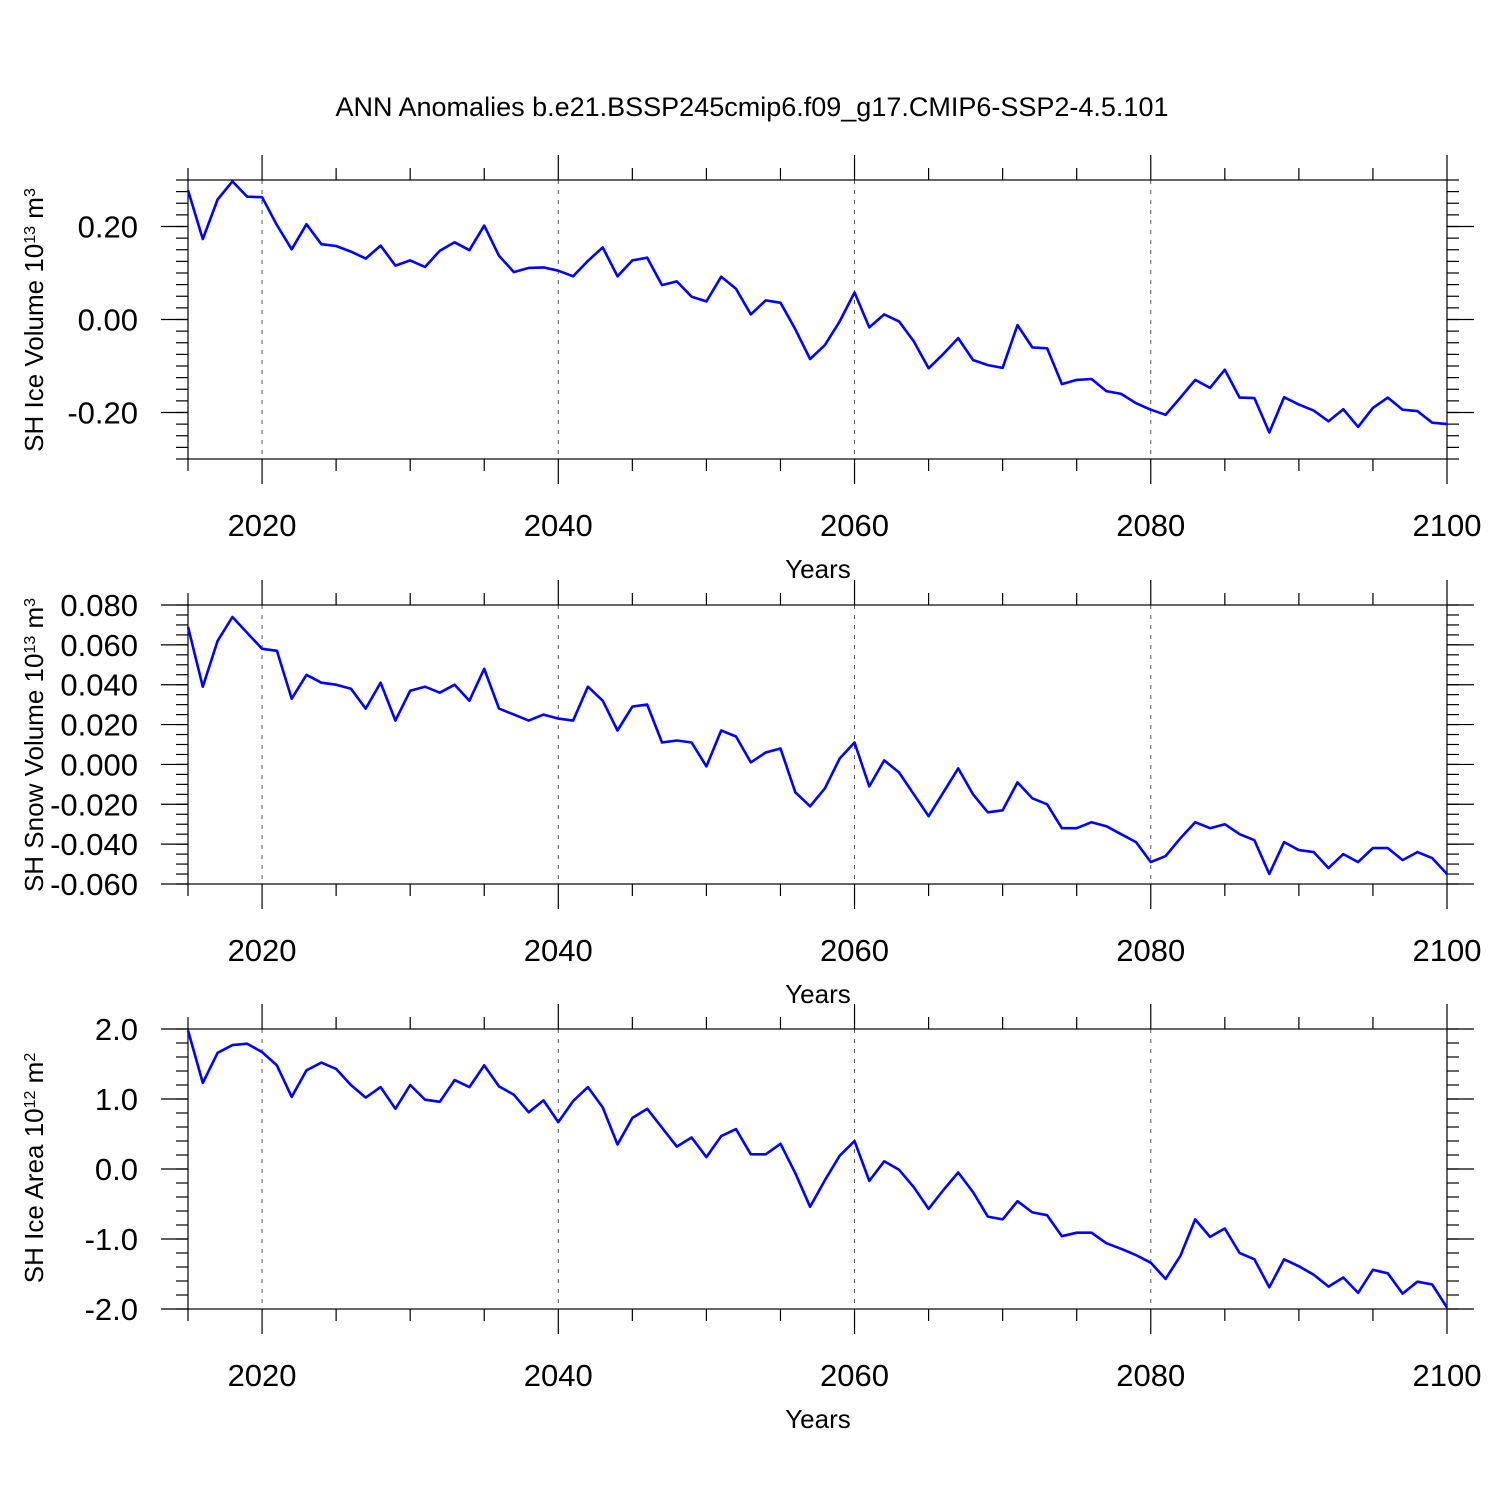 Image resolution: width=1500 pixels, height=1500 pixels. Describe the element at coordinates (94, 804) in the screenshot. I see `y-tick-label: -0.020` at that location.